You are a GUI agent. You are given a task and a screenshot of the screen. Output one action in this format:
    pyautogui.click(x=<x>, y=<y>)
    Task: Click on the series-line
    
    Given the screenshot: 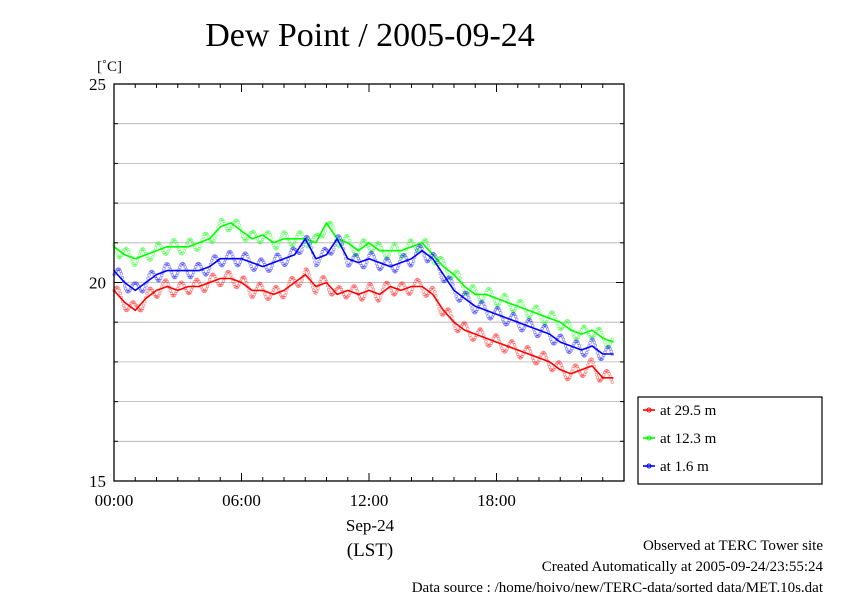 What is the action you would take?
    pyautogui.click(x=363, y=326)
    